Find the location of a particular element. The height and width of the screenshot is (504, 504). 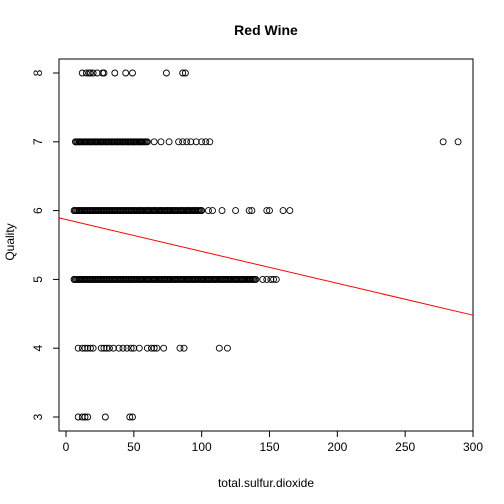

x-tick-label: 300 is located at coordinates (473, 447).